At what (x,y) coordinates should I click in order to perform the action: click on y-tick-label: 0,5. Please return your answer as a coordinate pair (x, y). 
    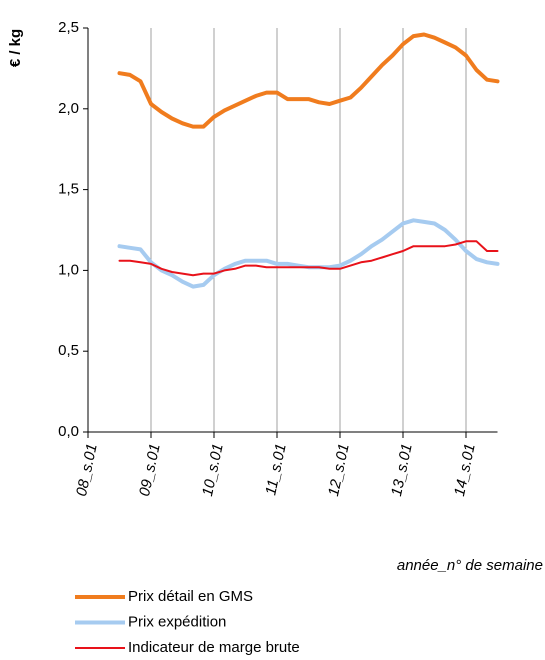
    Looking at the image, I should click on (68, 350).